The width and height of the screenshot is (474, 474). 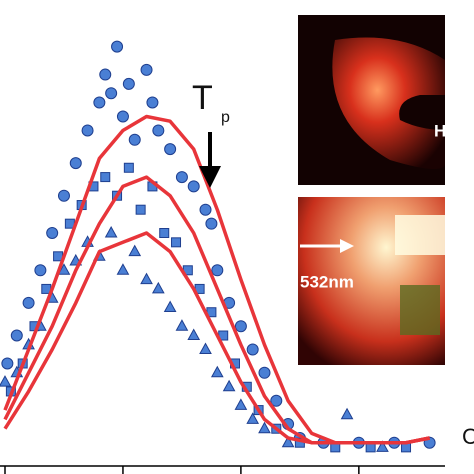 I want to click on annotation: p, so click(x=225, y=117).